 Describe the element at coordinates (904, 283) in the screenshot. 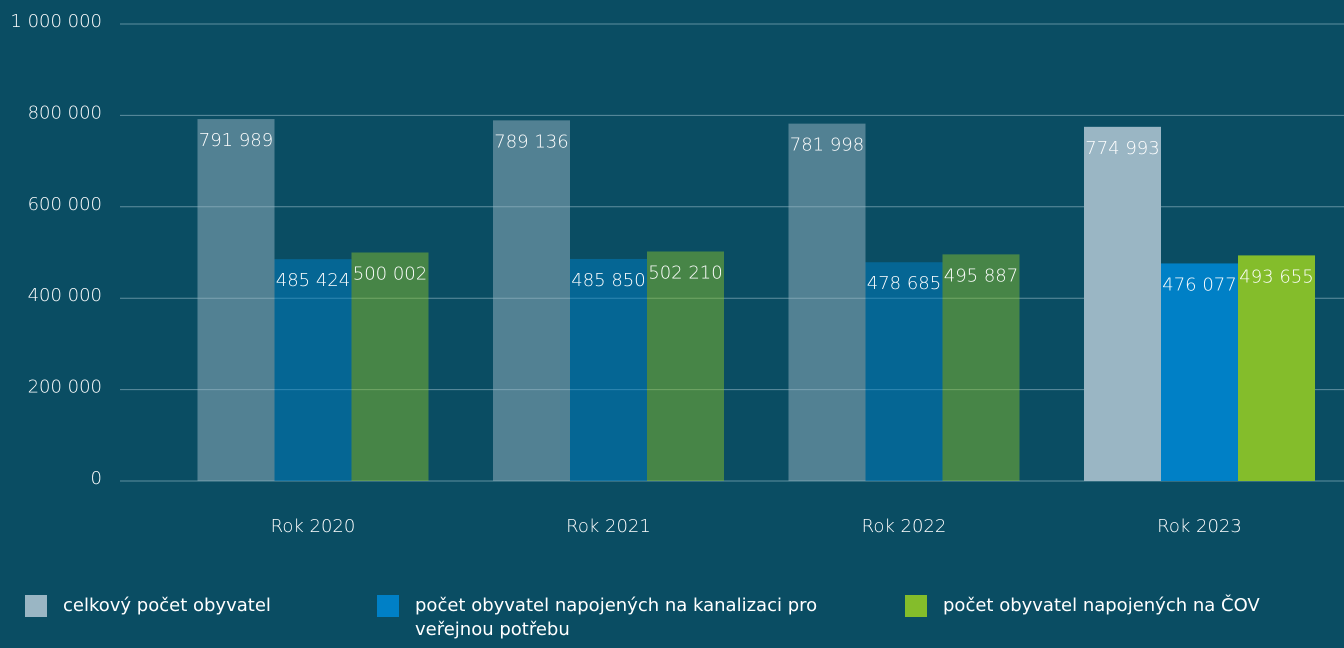

I see `data-label: 478 685` at that location.